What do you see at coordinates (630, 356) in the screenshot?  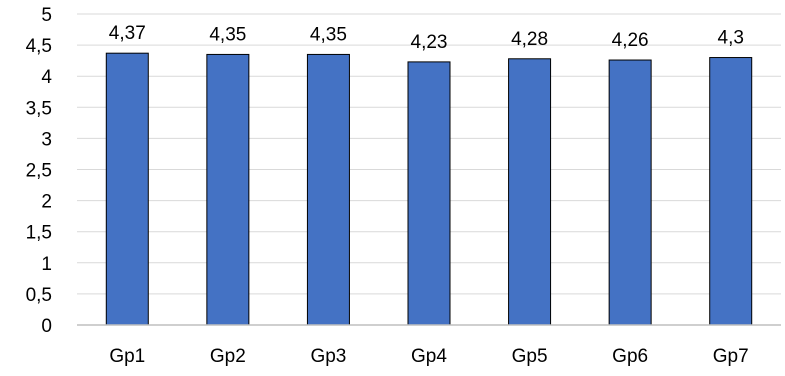 I see `x-category-label: Gp6` at bounding box center [630, 356].